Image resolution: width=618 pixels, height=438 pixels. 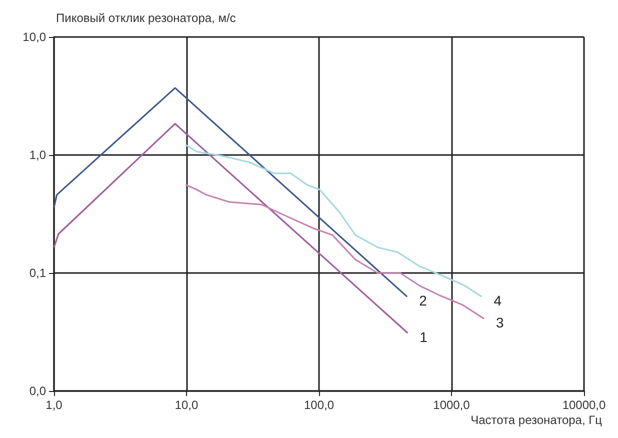 I want to click on series-label: 4, so click(x=498, y=300).